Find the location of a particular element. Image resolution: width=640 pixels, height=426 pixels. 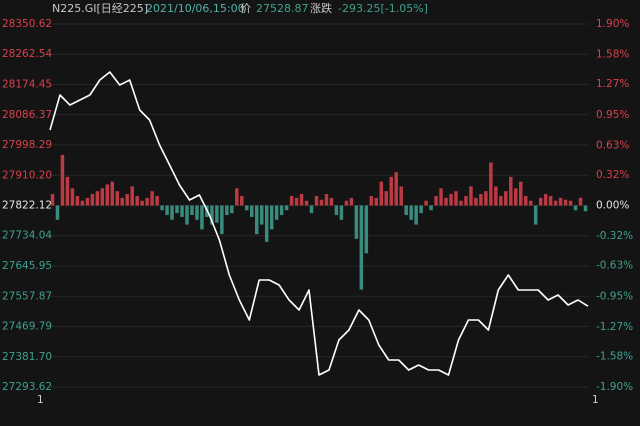

y2-tick-label: -0.63% is located at coordinates (614, 266).